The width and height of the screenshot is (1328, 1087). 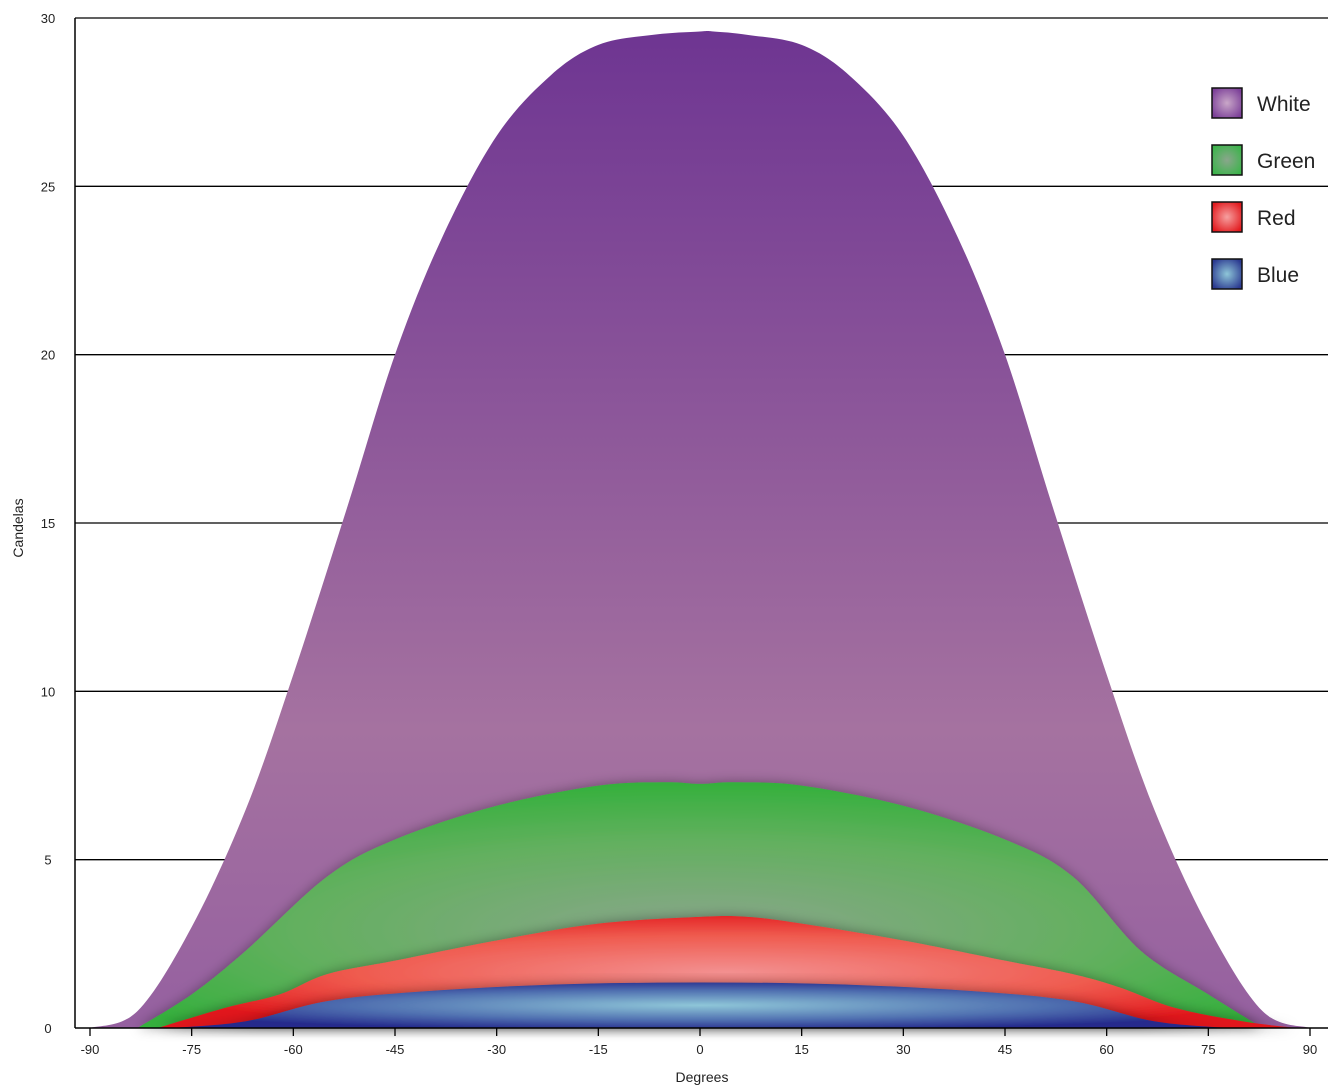 What do you see at coordinates (1106, 1049) in the screenshot?
I see `x-tick-label: 60` at bounding box center [1106, 1049].